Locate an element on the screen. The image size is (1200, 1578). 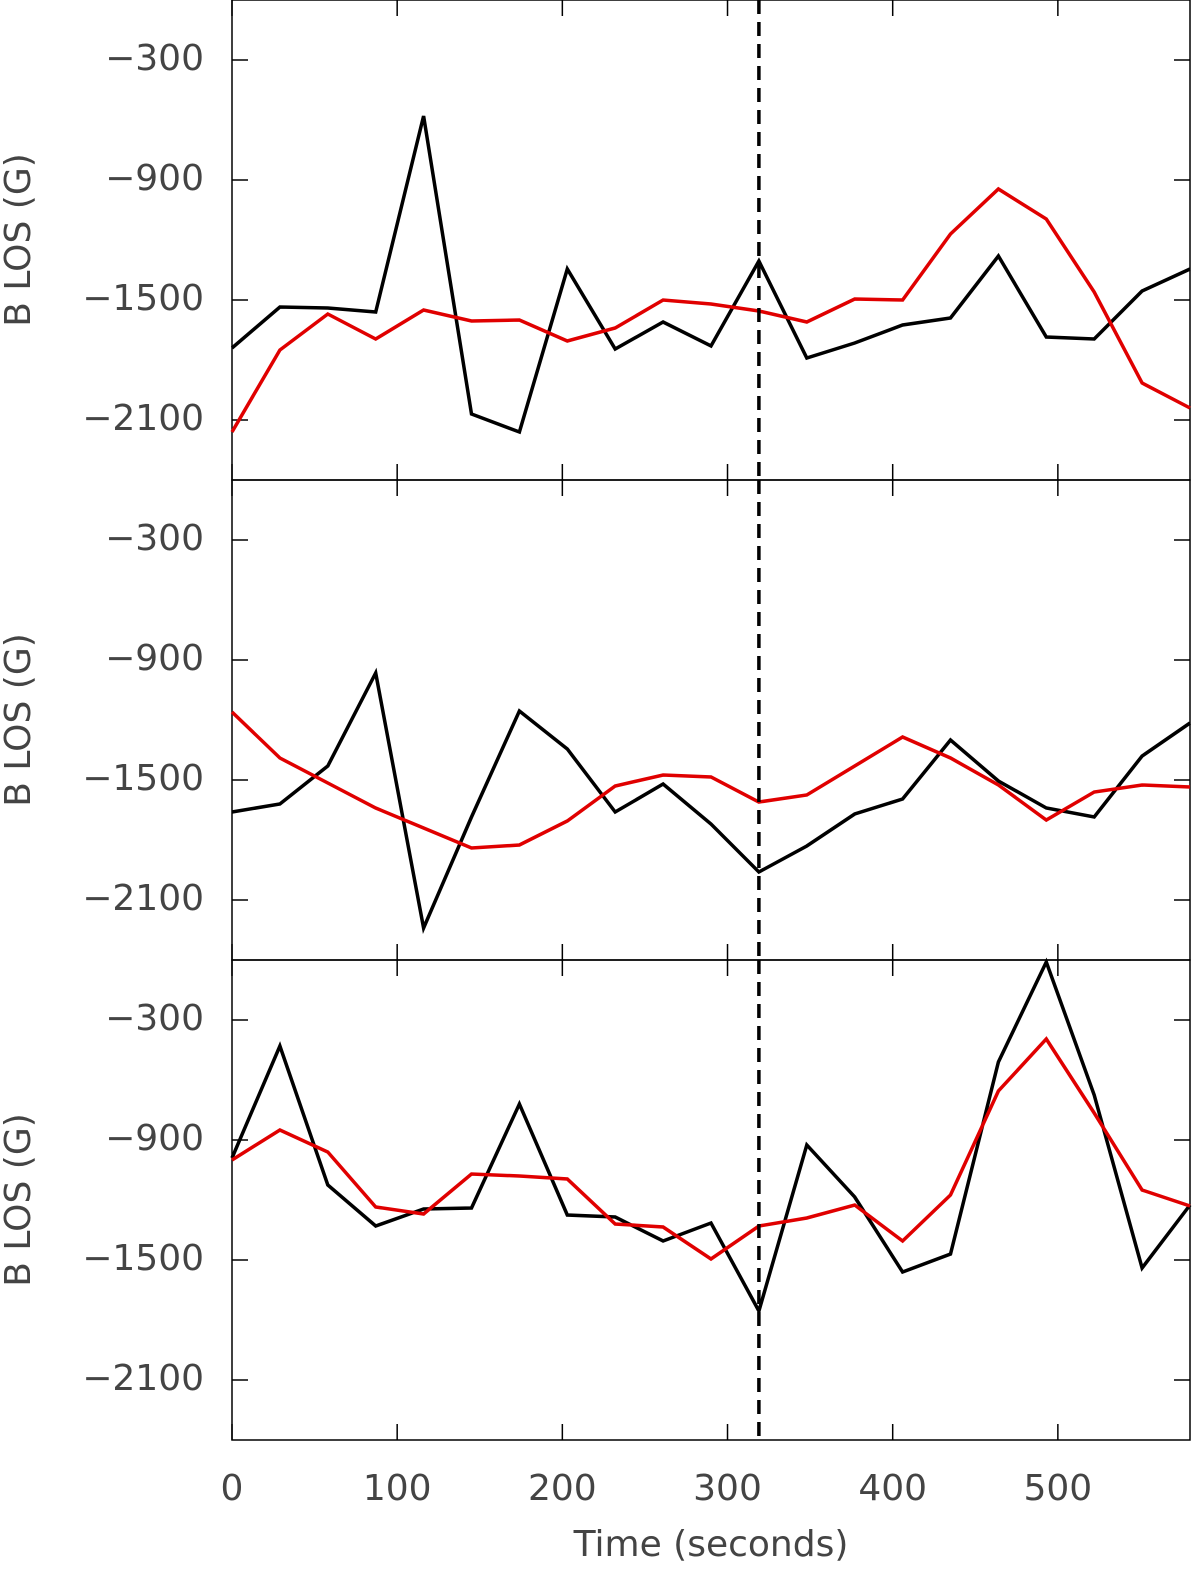
x-tick-label: 0 is located at coordinates (232, 1488).